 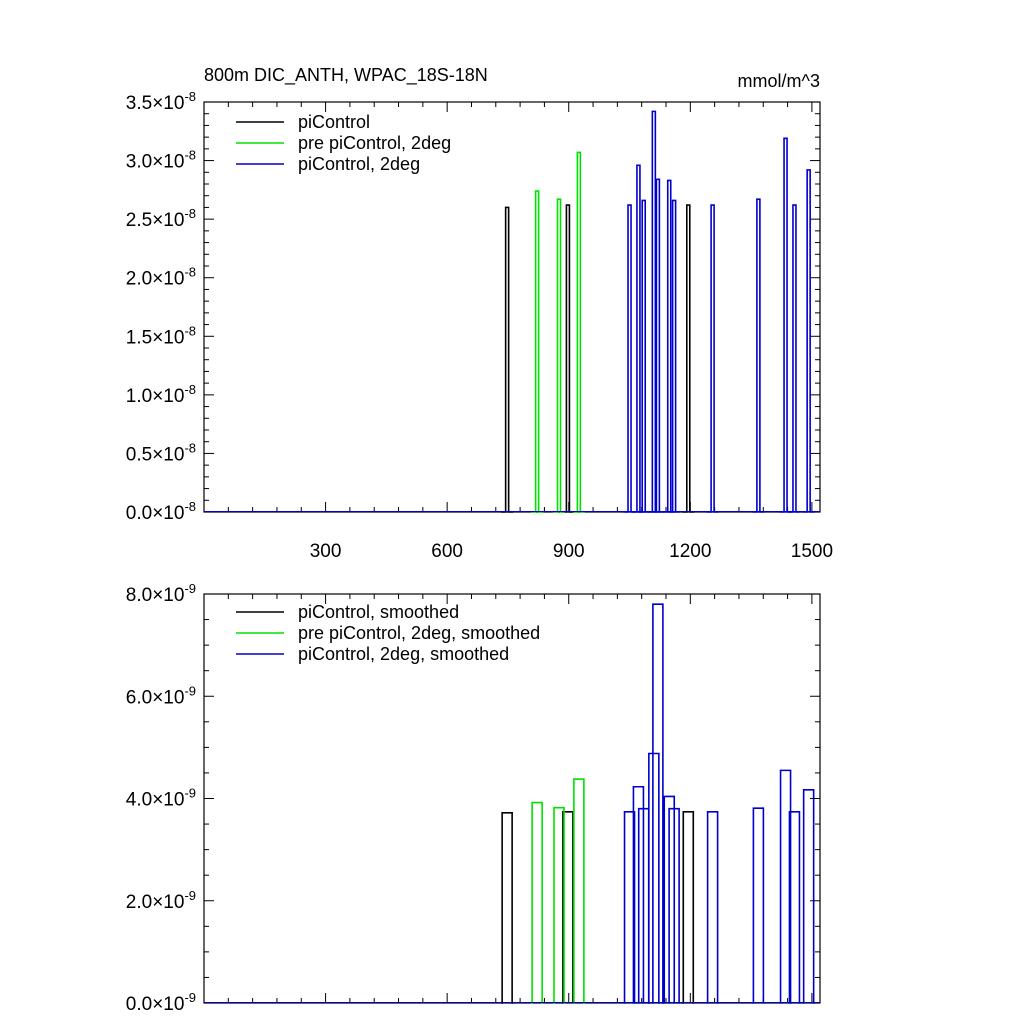 What do you see at coordinates (447, 551) in the screenshot?
I see `x-tick-label: 600` at bounding box center [447, 551].